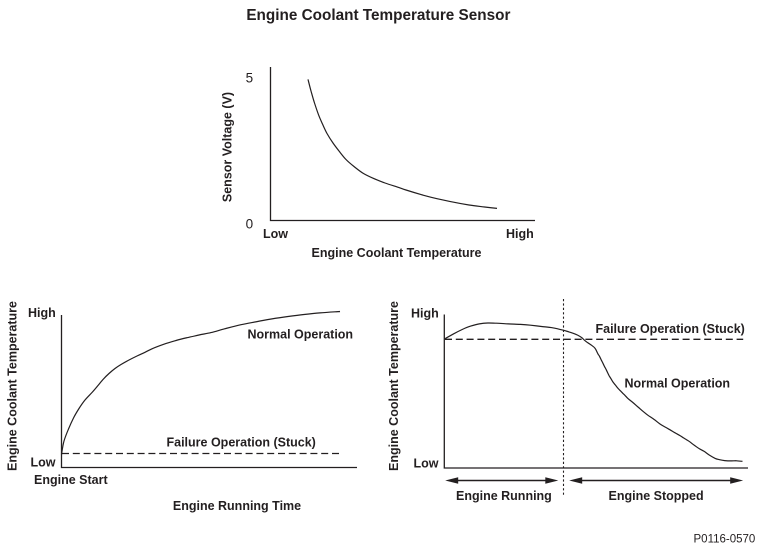 This screenshot has height=552, width=761. I want to click on svg-text: Engine Running, so click(504, 496).